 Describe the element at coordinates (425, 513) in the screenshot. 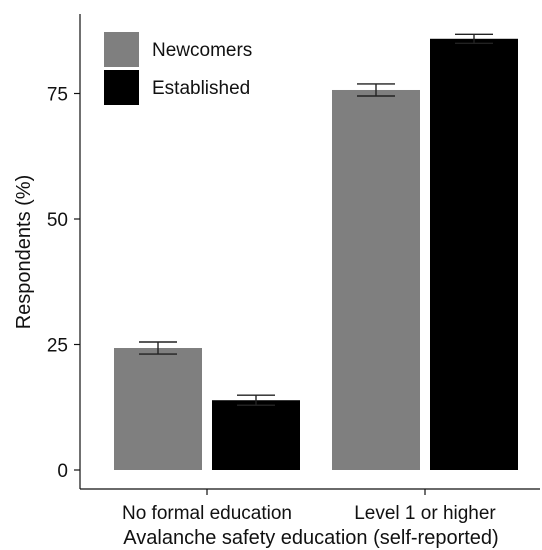

I see `x-tick-label: Level 1 or higher` at that location.